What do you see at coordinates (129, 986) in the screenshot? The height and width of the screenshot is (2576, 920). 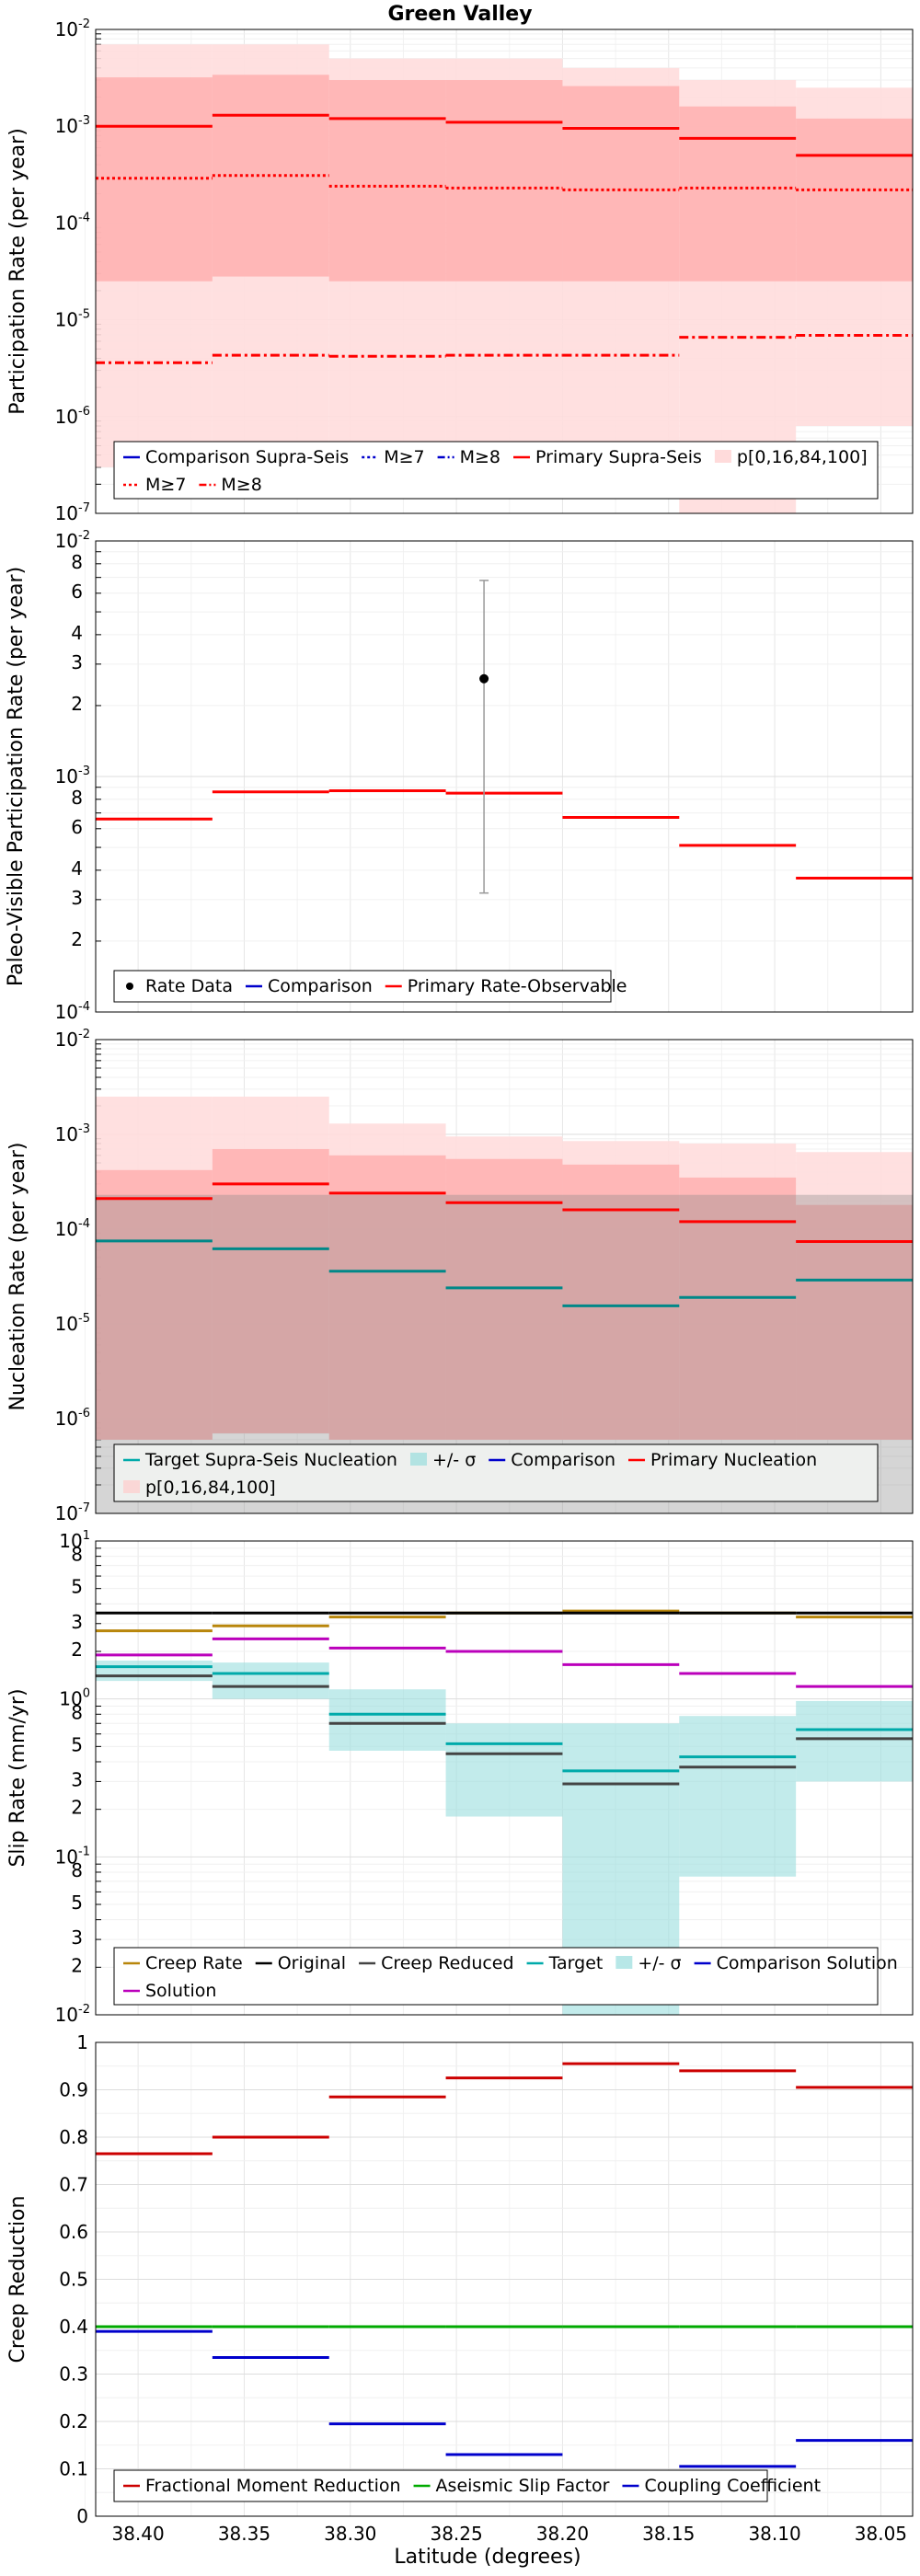 I see `legend-marker` at bounding box center [129, 986].